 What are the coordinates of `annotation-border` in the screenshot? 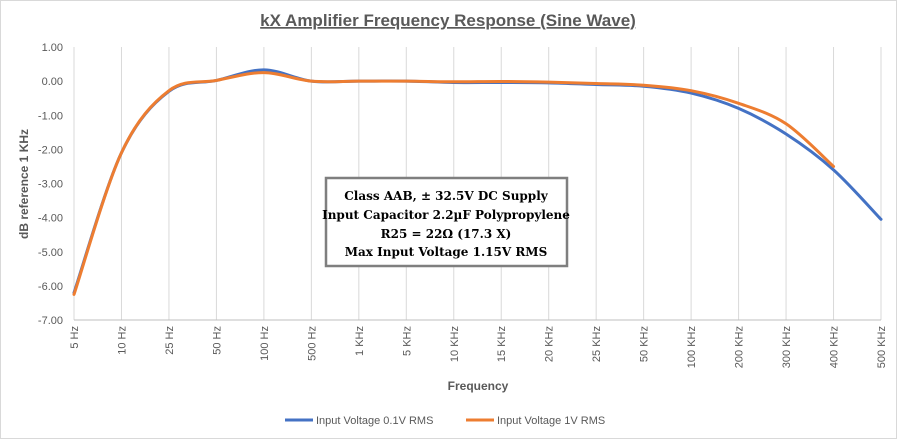 It's located at (446, 222).